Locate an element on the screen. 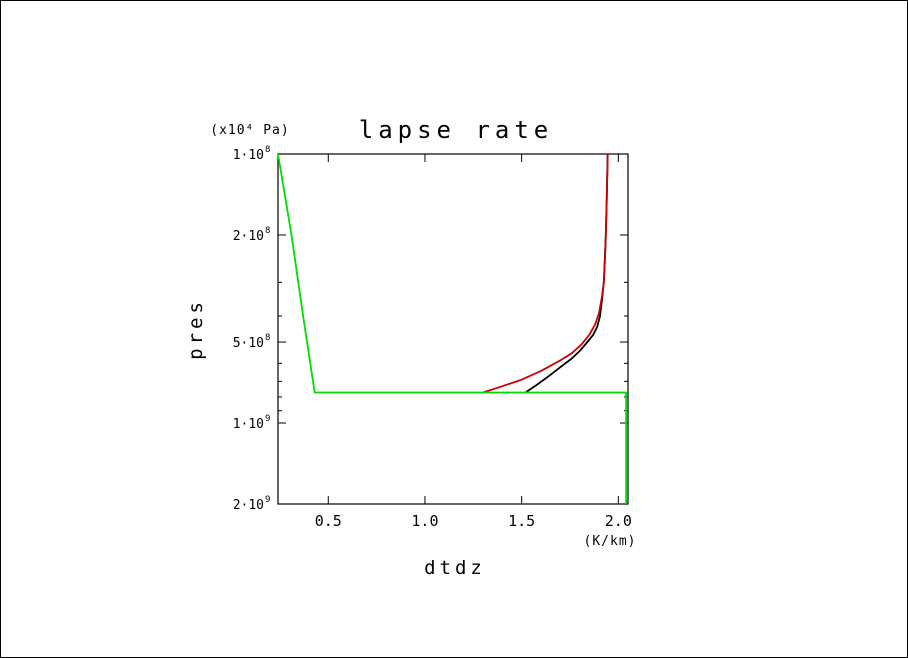 This screenshot has width=908, height=658. y-axis-label: pres is located at coordinates (196, 329).